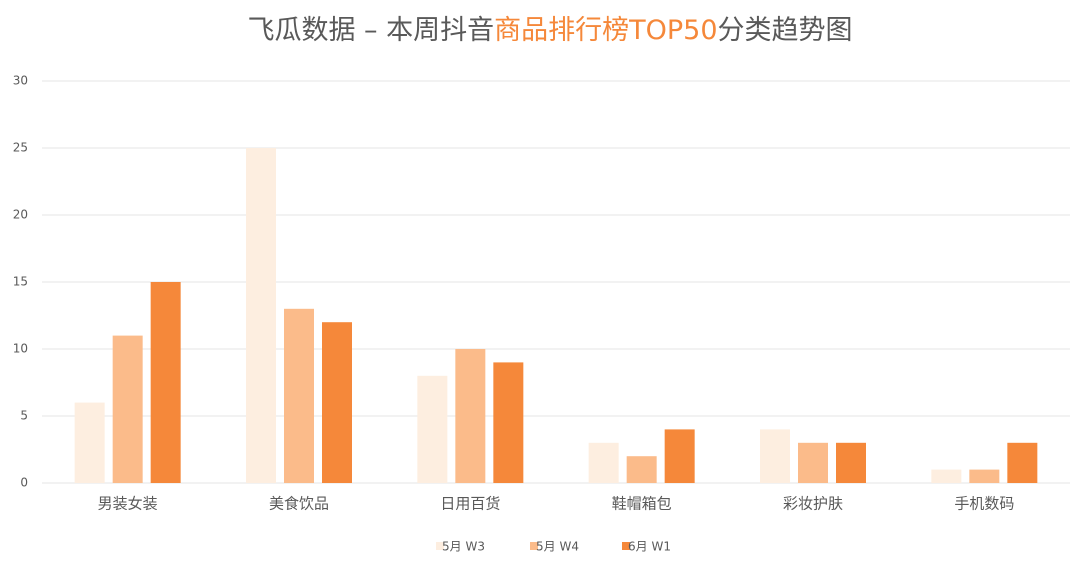  I want to click on x-tick-label: 手机数码, so click(984, 504).